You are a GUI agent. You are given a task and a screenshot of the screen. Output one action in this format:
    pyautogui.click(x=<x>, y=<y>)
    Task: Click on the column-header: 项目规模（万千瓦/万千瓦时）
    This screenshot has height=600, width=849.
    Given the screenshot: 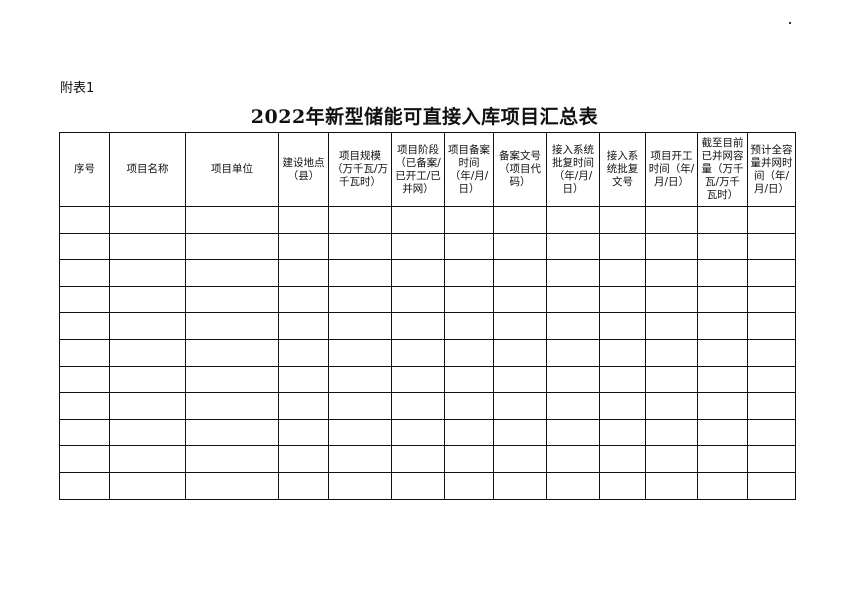 What is the action you would take?
    pyautogui.click(x=360, y=169)
    